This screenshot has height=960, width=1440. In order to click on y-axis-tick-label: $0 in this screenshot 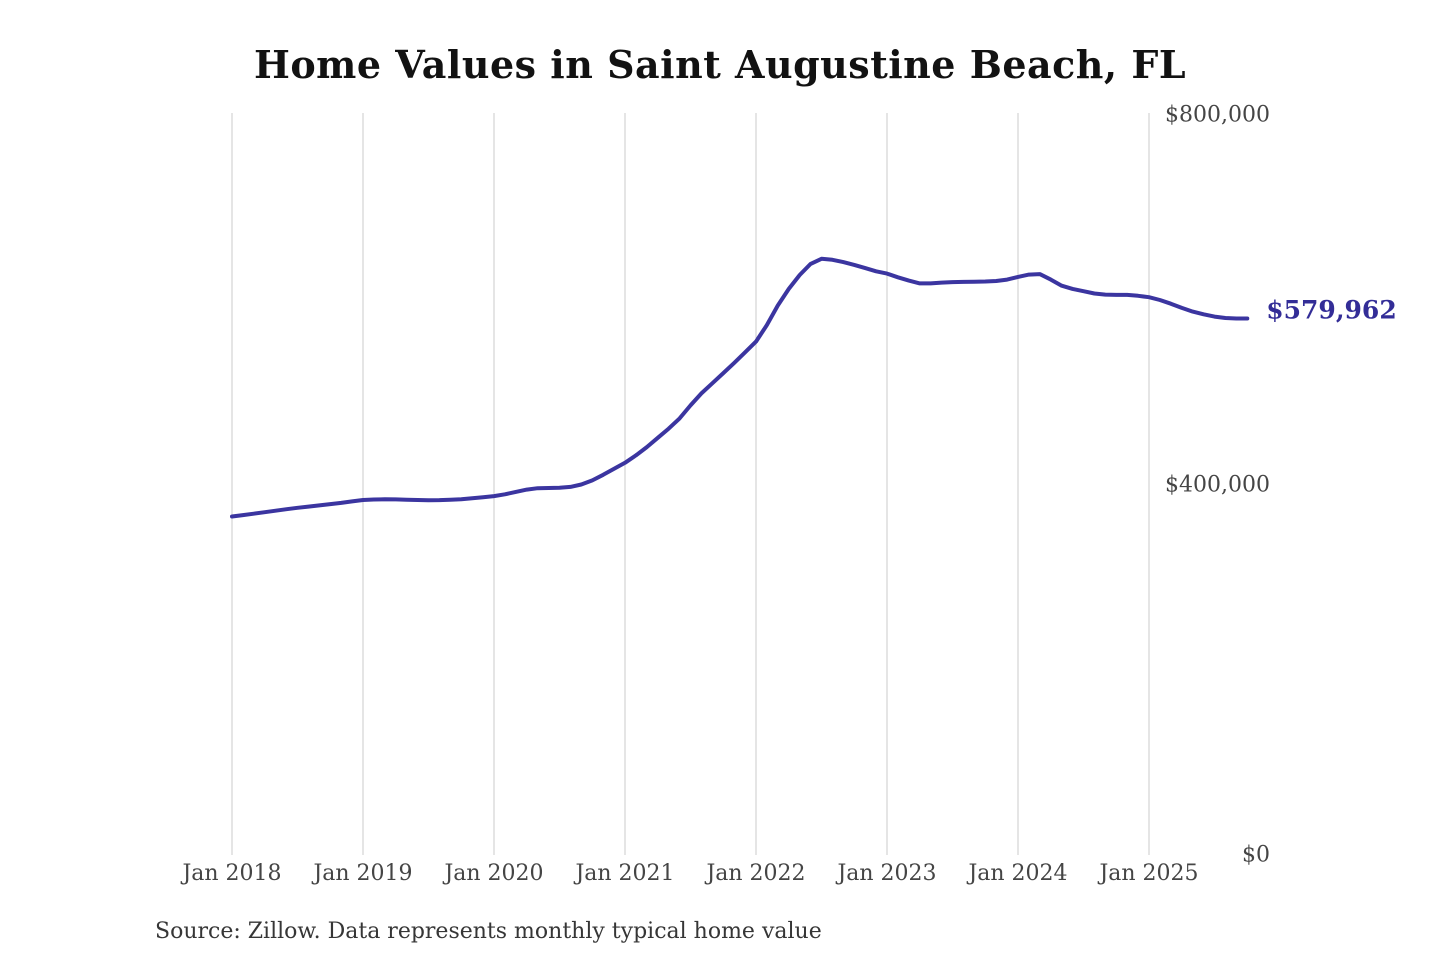, I will do `click(1256, 855)`.